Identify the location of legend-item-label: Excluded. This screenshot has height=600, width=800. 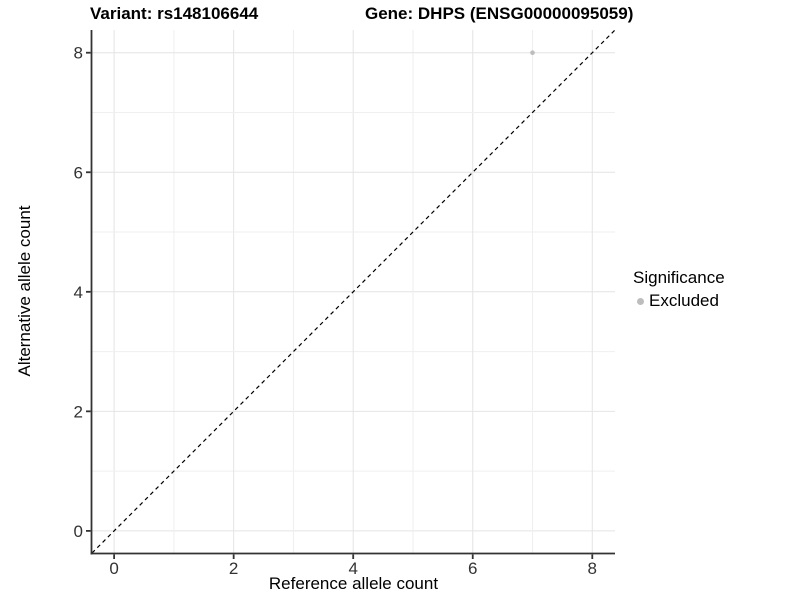
(684, 300).